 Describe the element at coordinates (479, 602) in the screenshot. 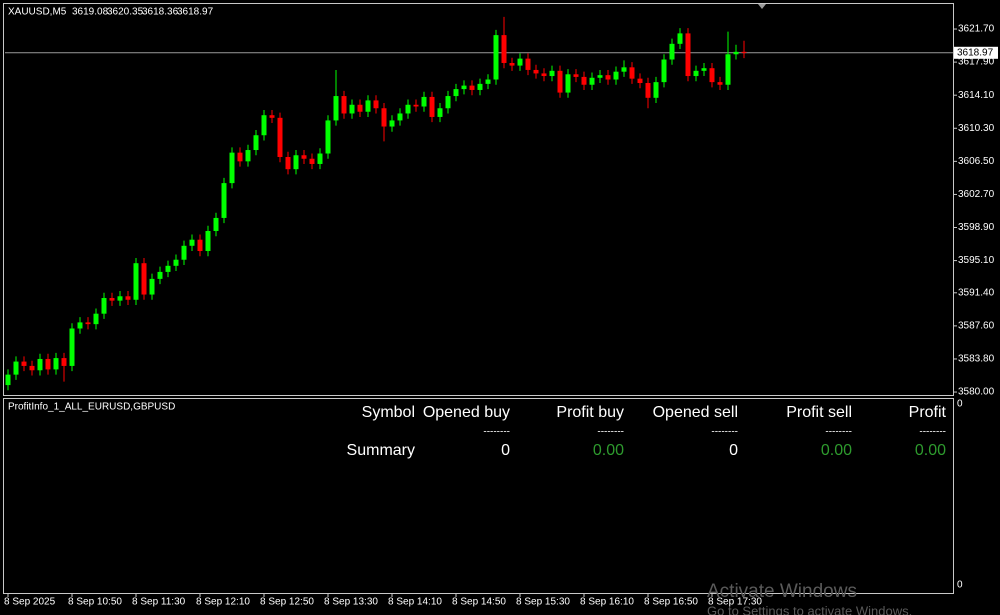

I see `x-tick-label: 8 Sep 14:50` at that location.